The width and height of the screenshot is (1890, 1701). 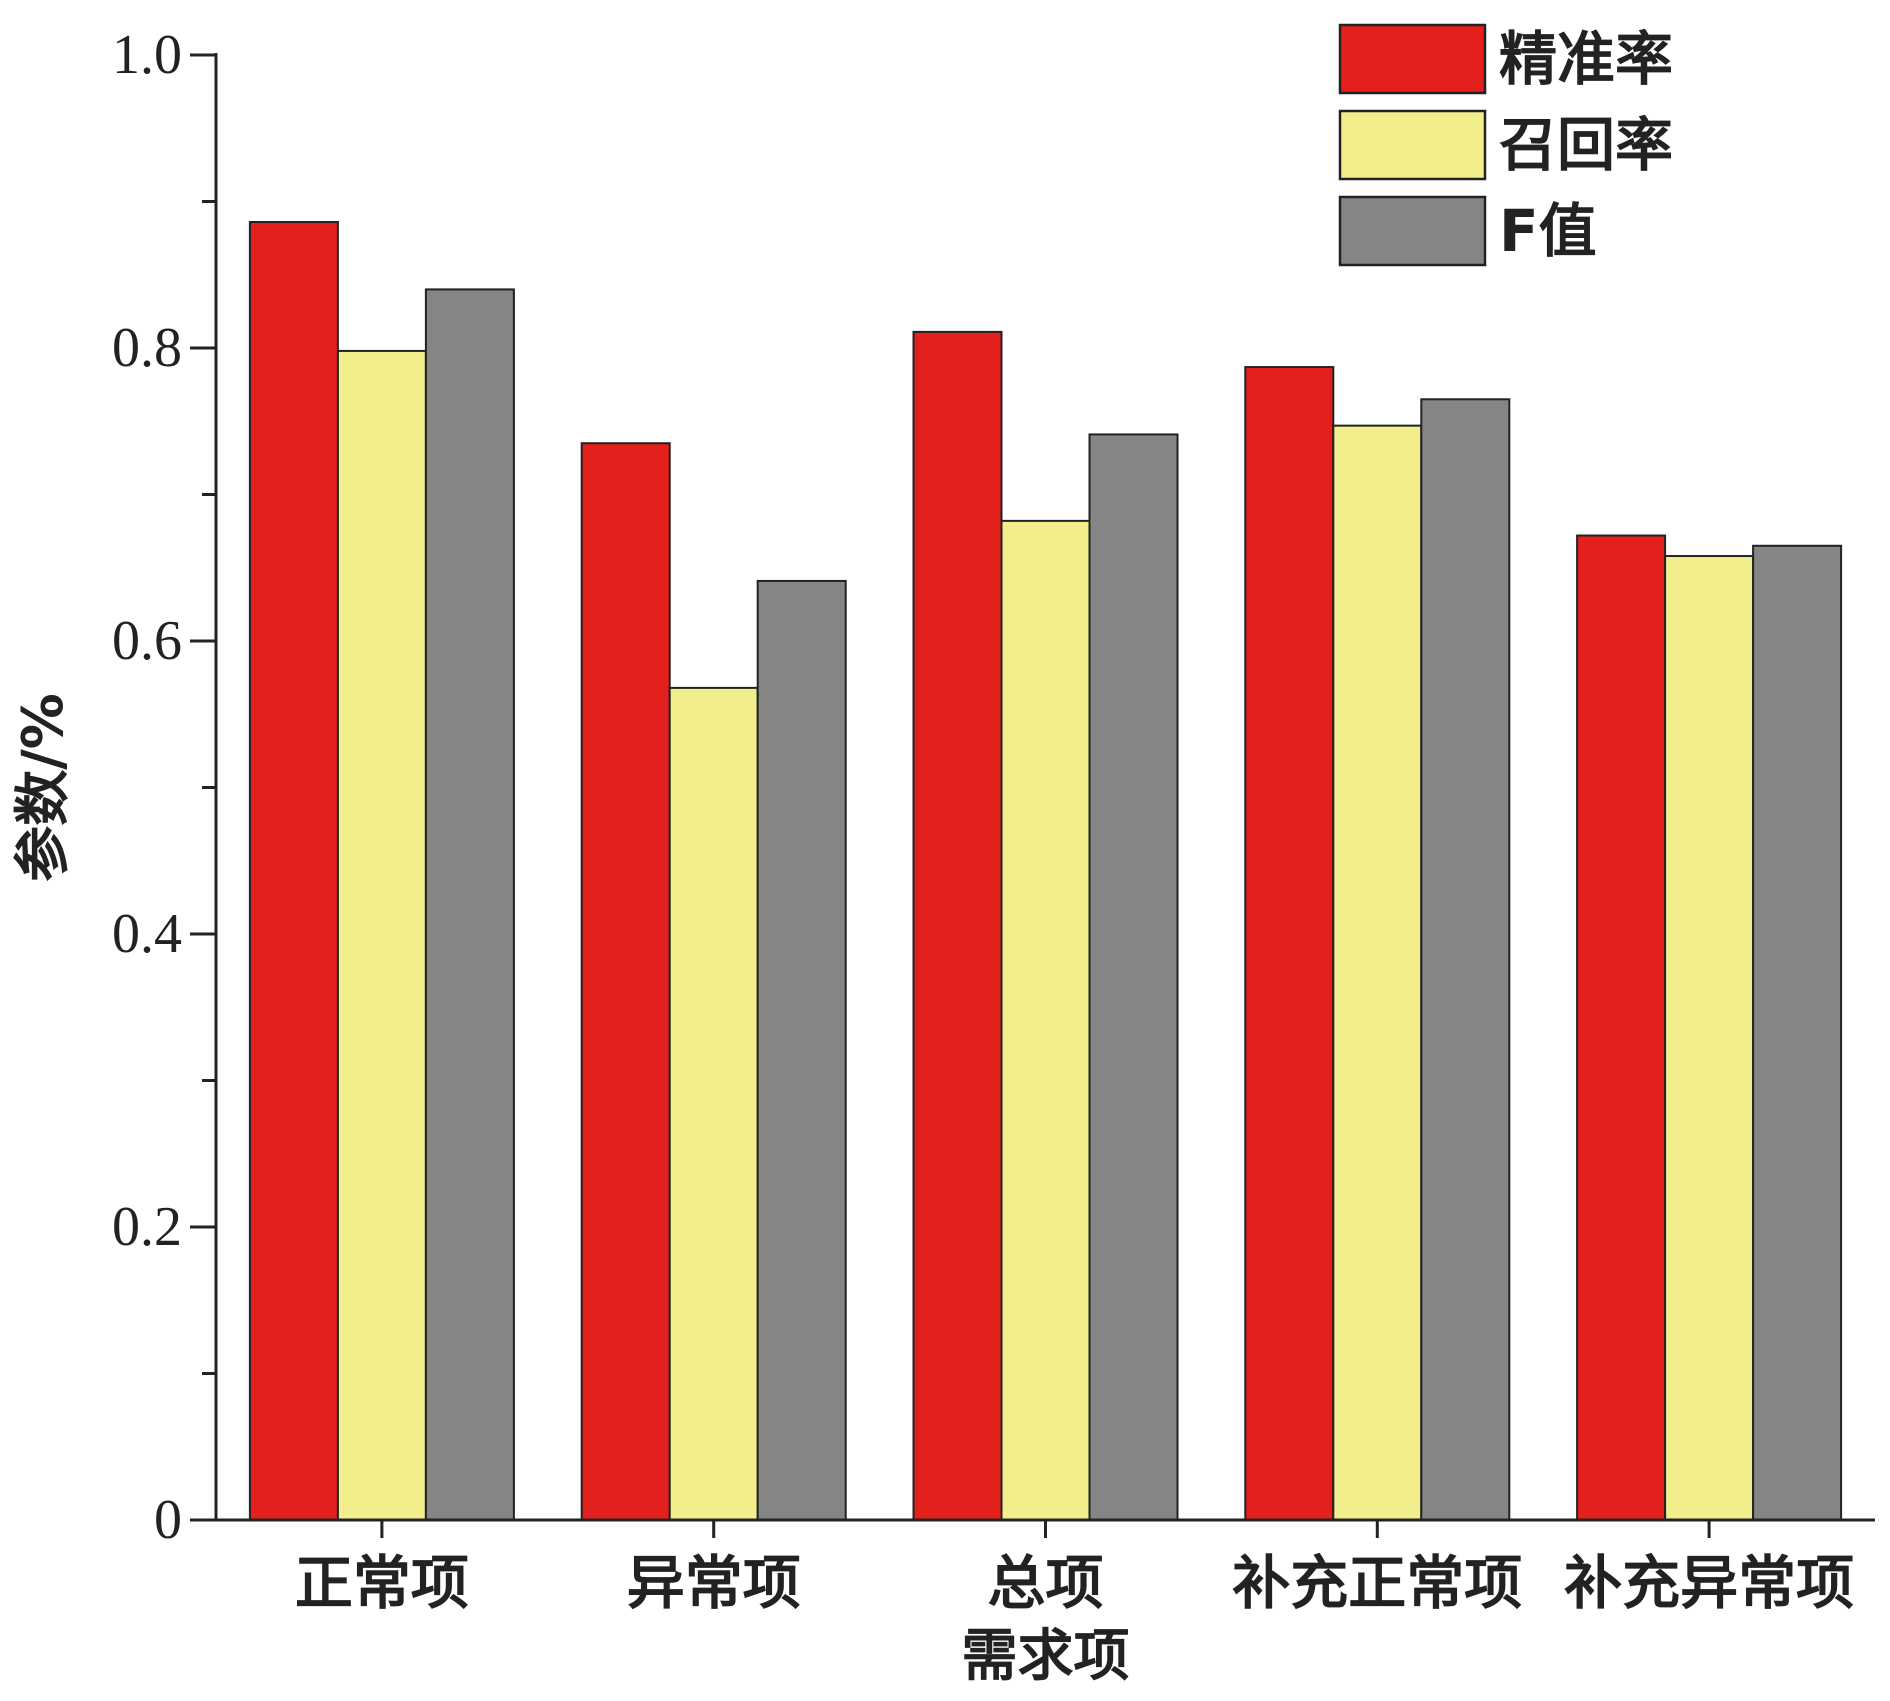 What do you see at coordinates (147, 641) in the screenshot?
I see `y-tick-label: 0.6` at bounding box center [147, 641].